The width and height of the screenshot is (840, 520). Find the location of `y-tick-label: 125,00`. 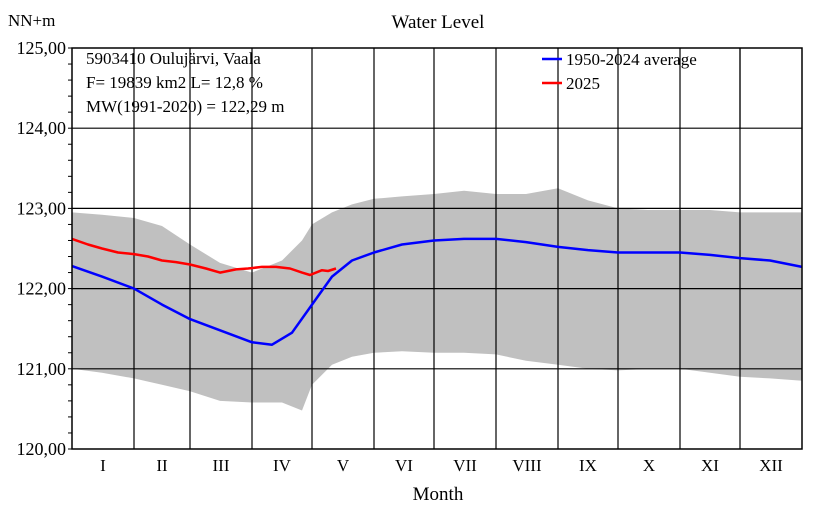

y-tick-label: 125,00 is located at coordinates (42, 48).